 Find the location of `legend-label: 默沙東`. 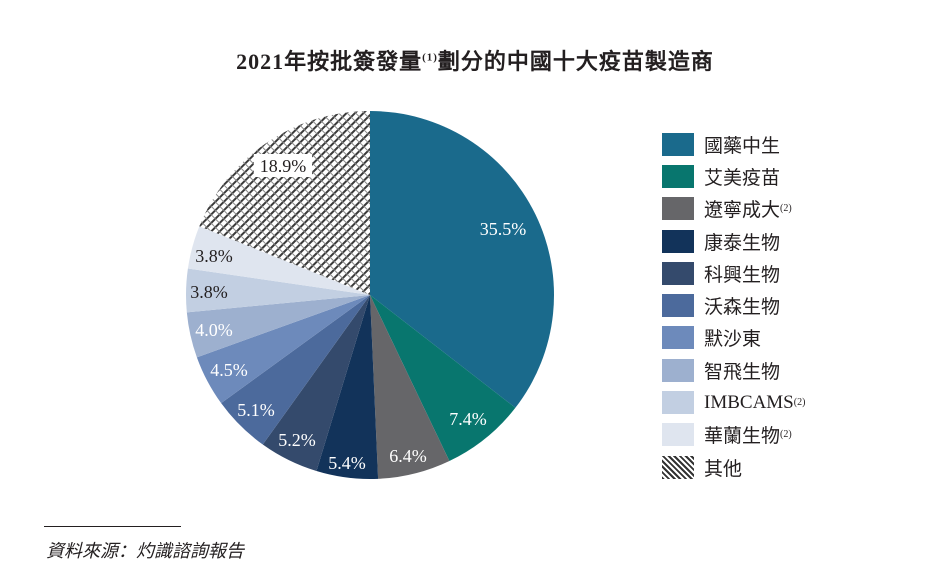

legend-label: 默沙東 is located at coordinates (733, 340).